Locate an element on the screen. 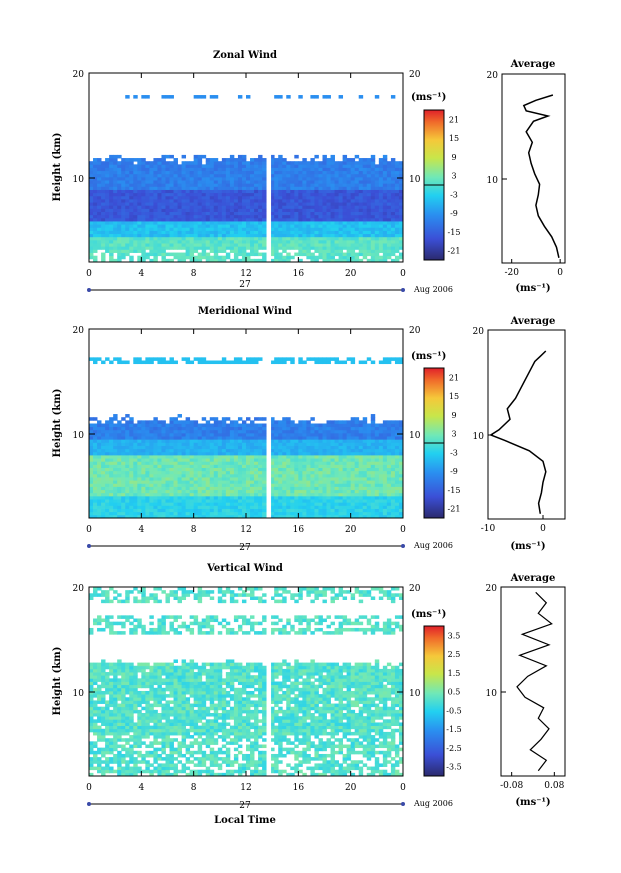 The width and height of the screenshot is (621, 873). x-ticks: 0 4 8 12 16 20 0 is located at coordinates (246, 176).